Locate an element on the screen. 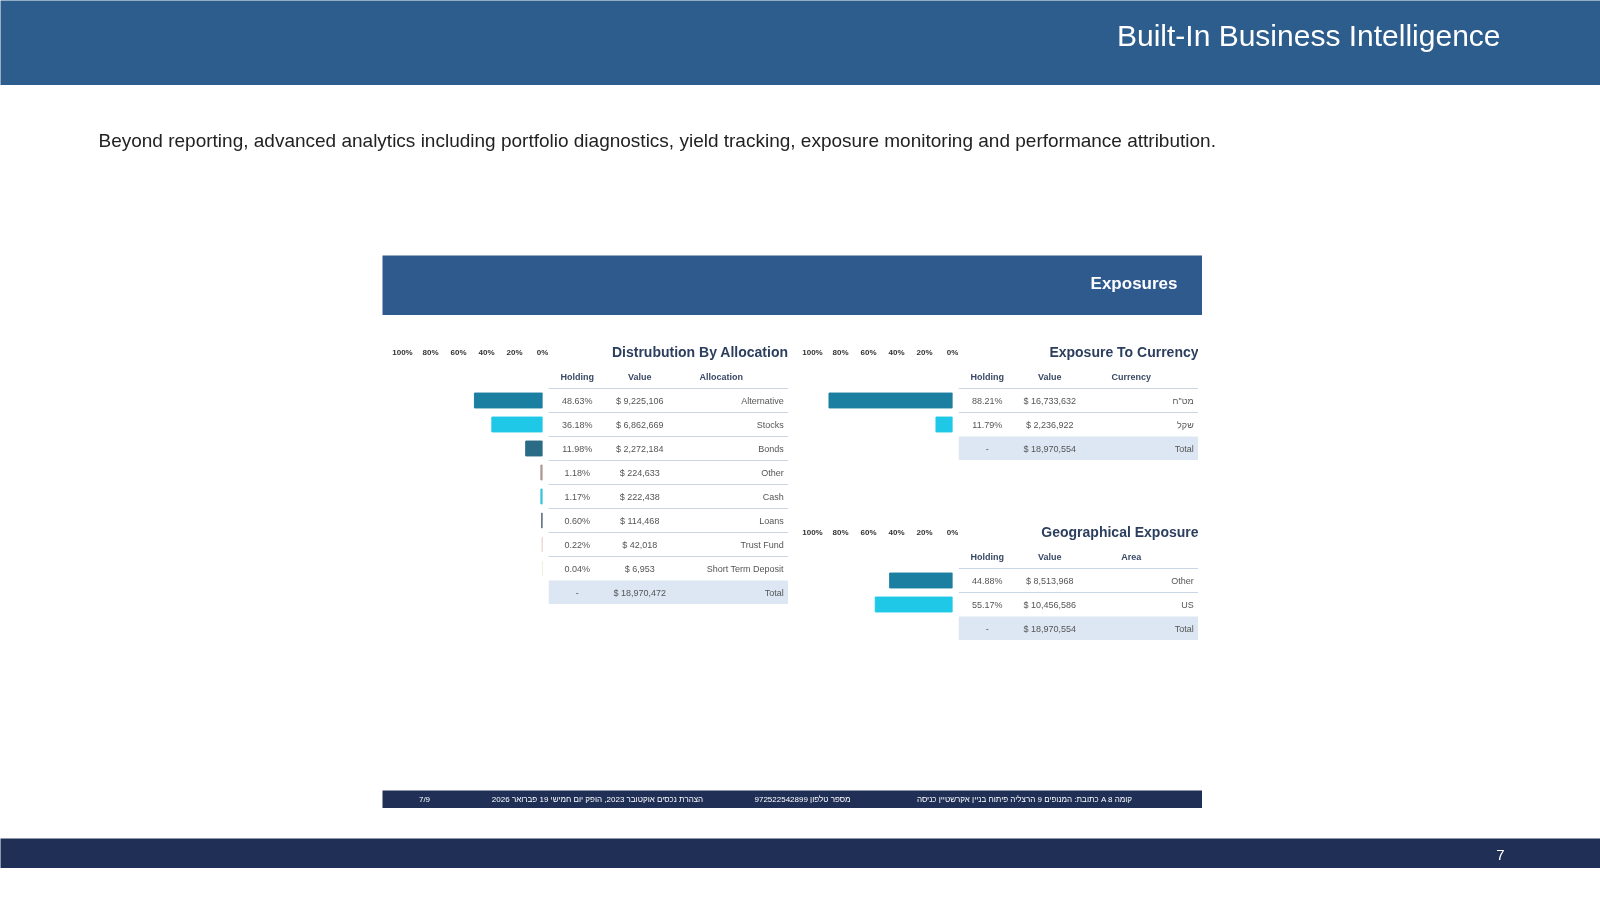  text: מספר טלפון 972522542899 is located at coordinates (802, 799).